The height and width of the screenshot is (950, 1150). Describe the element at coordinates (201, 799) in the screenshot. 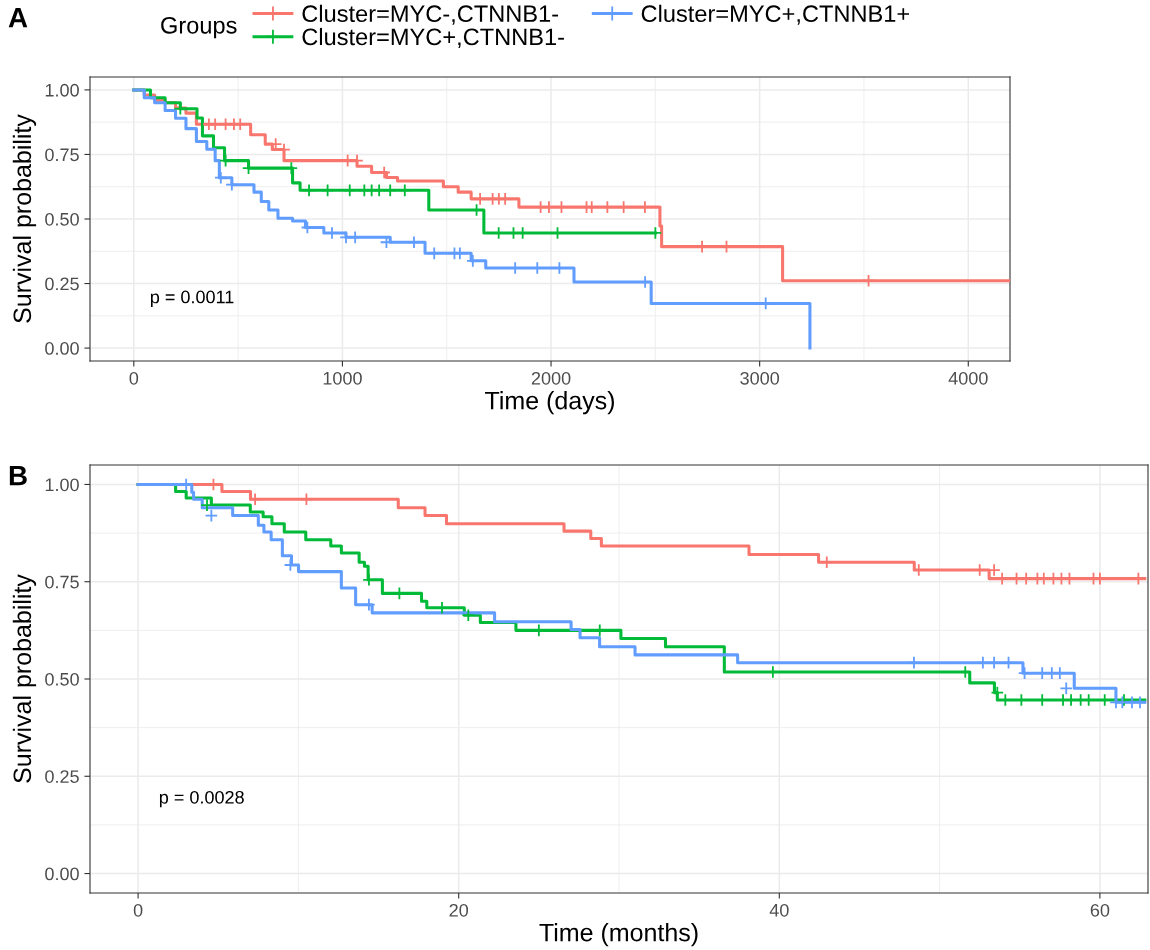

I see `annotation: p = 0.0028` at that location.